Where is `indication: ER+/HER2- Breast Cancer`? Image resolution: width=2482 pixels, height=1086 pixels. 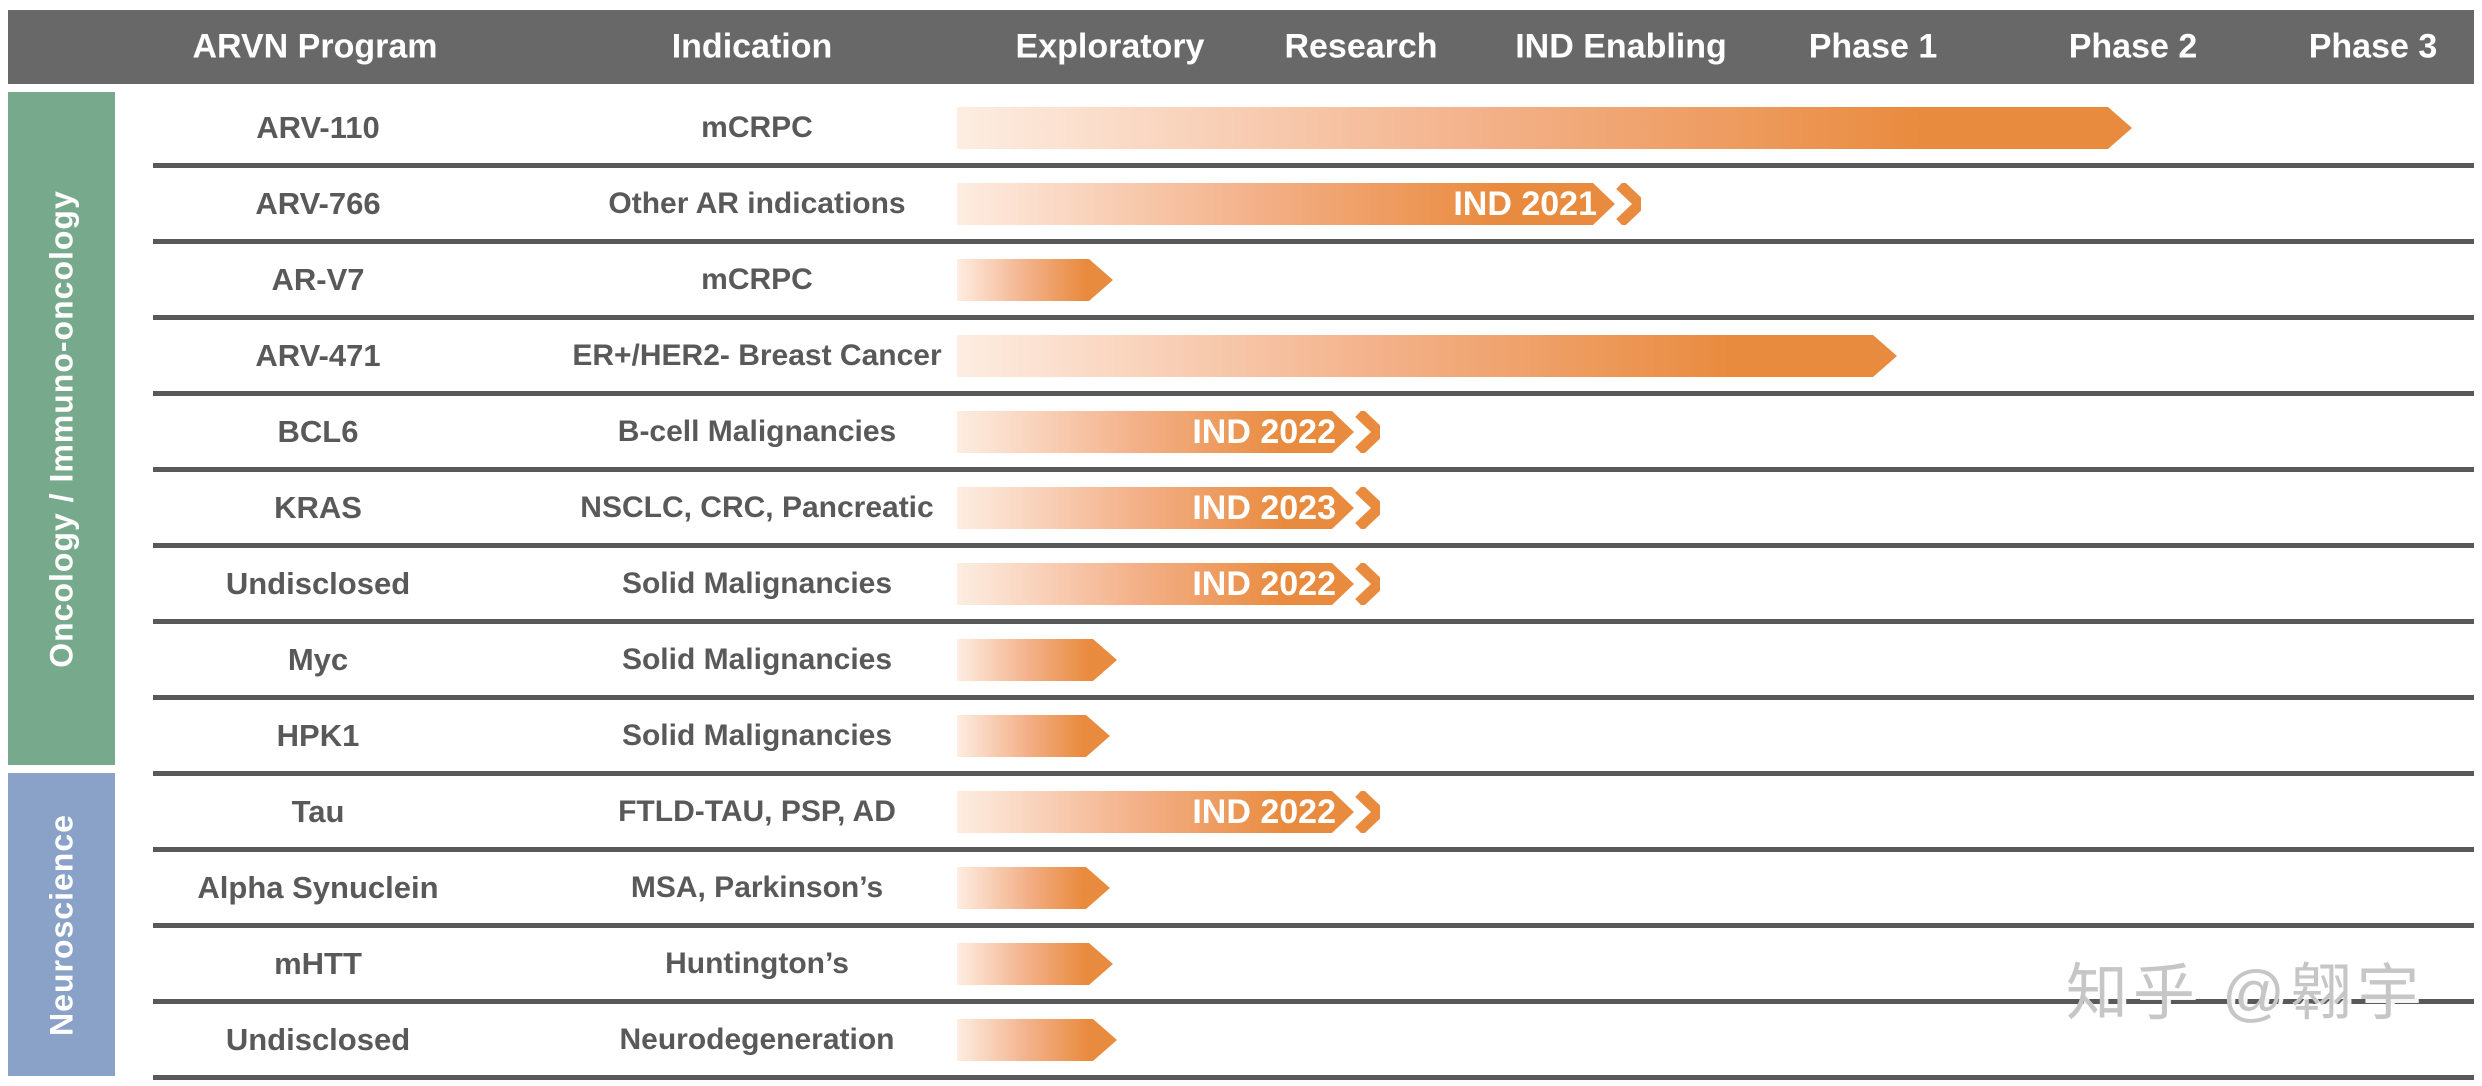 indication: ER+/HER2- Breast Cancer is located at coordinates (757, 355).